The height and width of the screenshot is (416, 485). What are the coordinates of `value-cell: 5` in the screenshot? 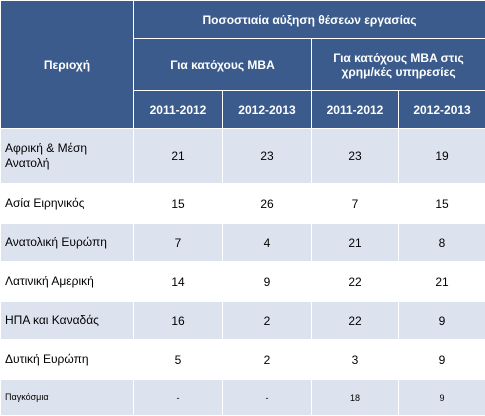 It's located at (178, 360).